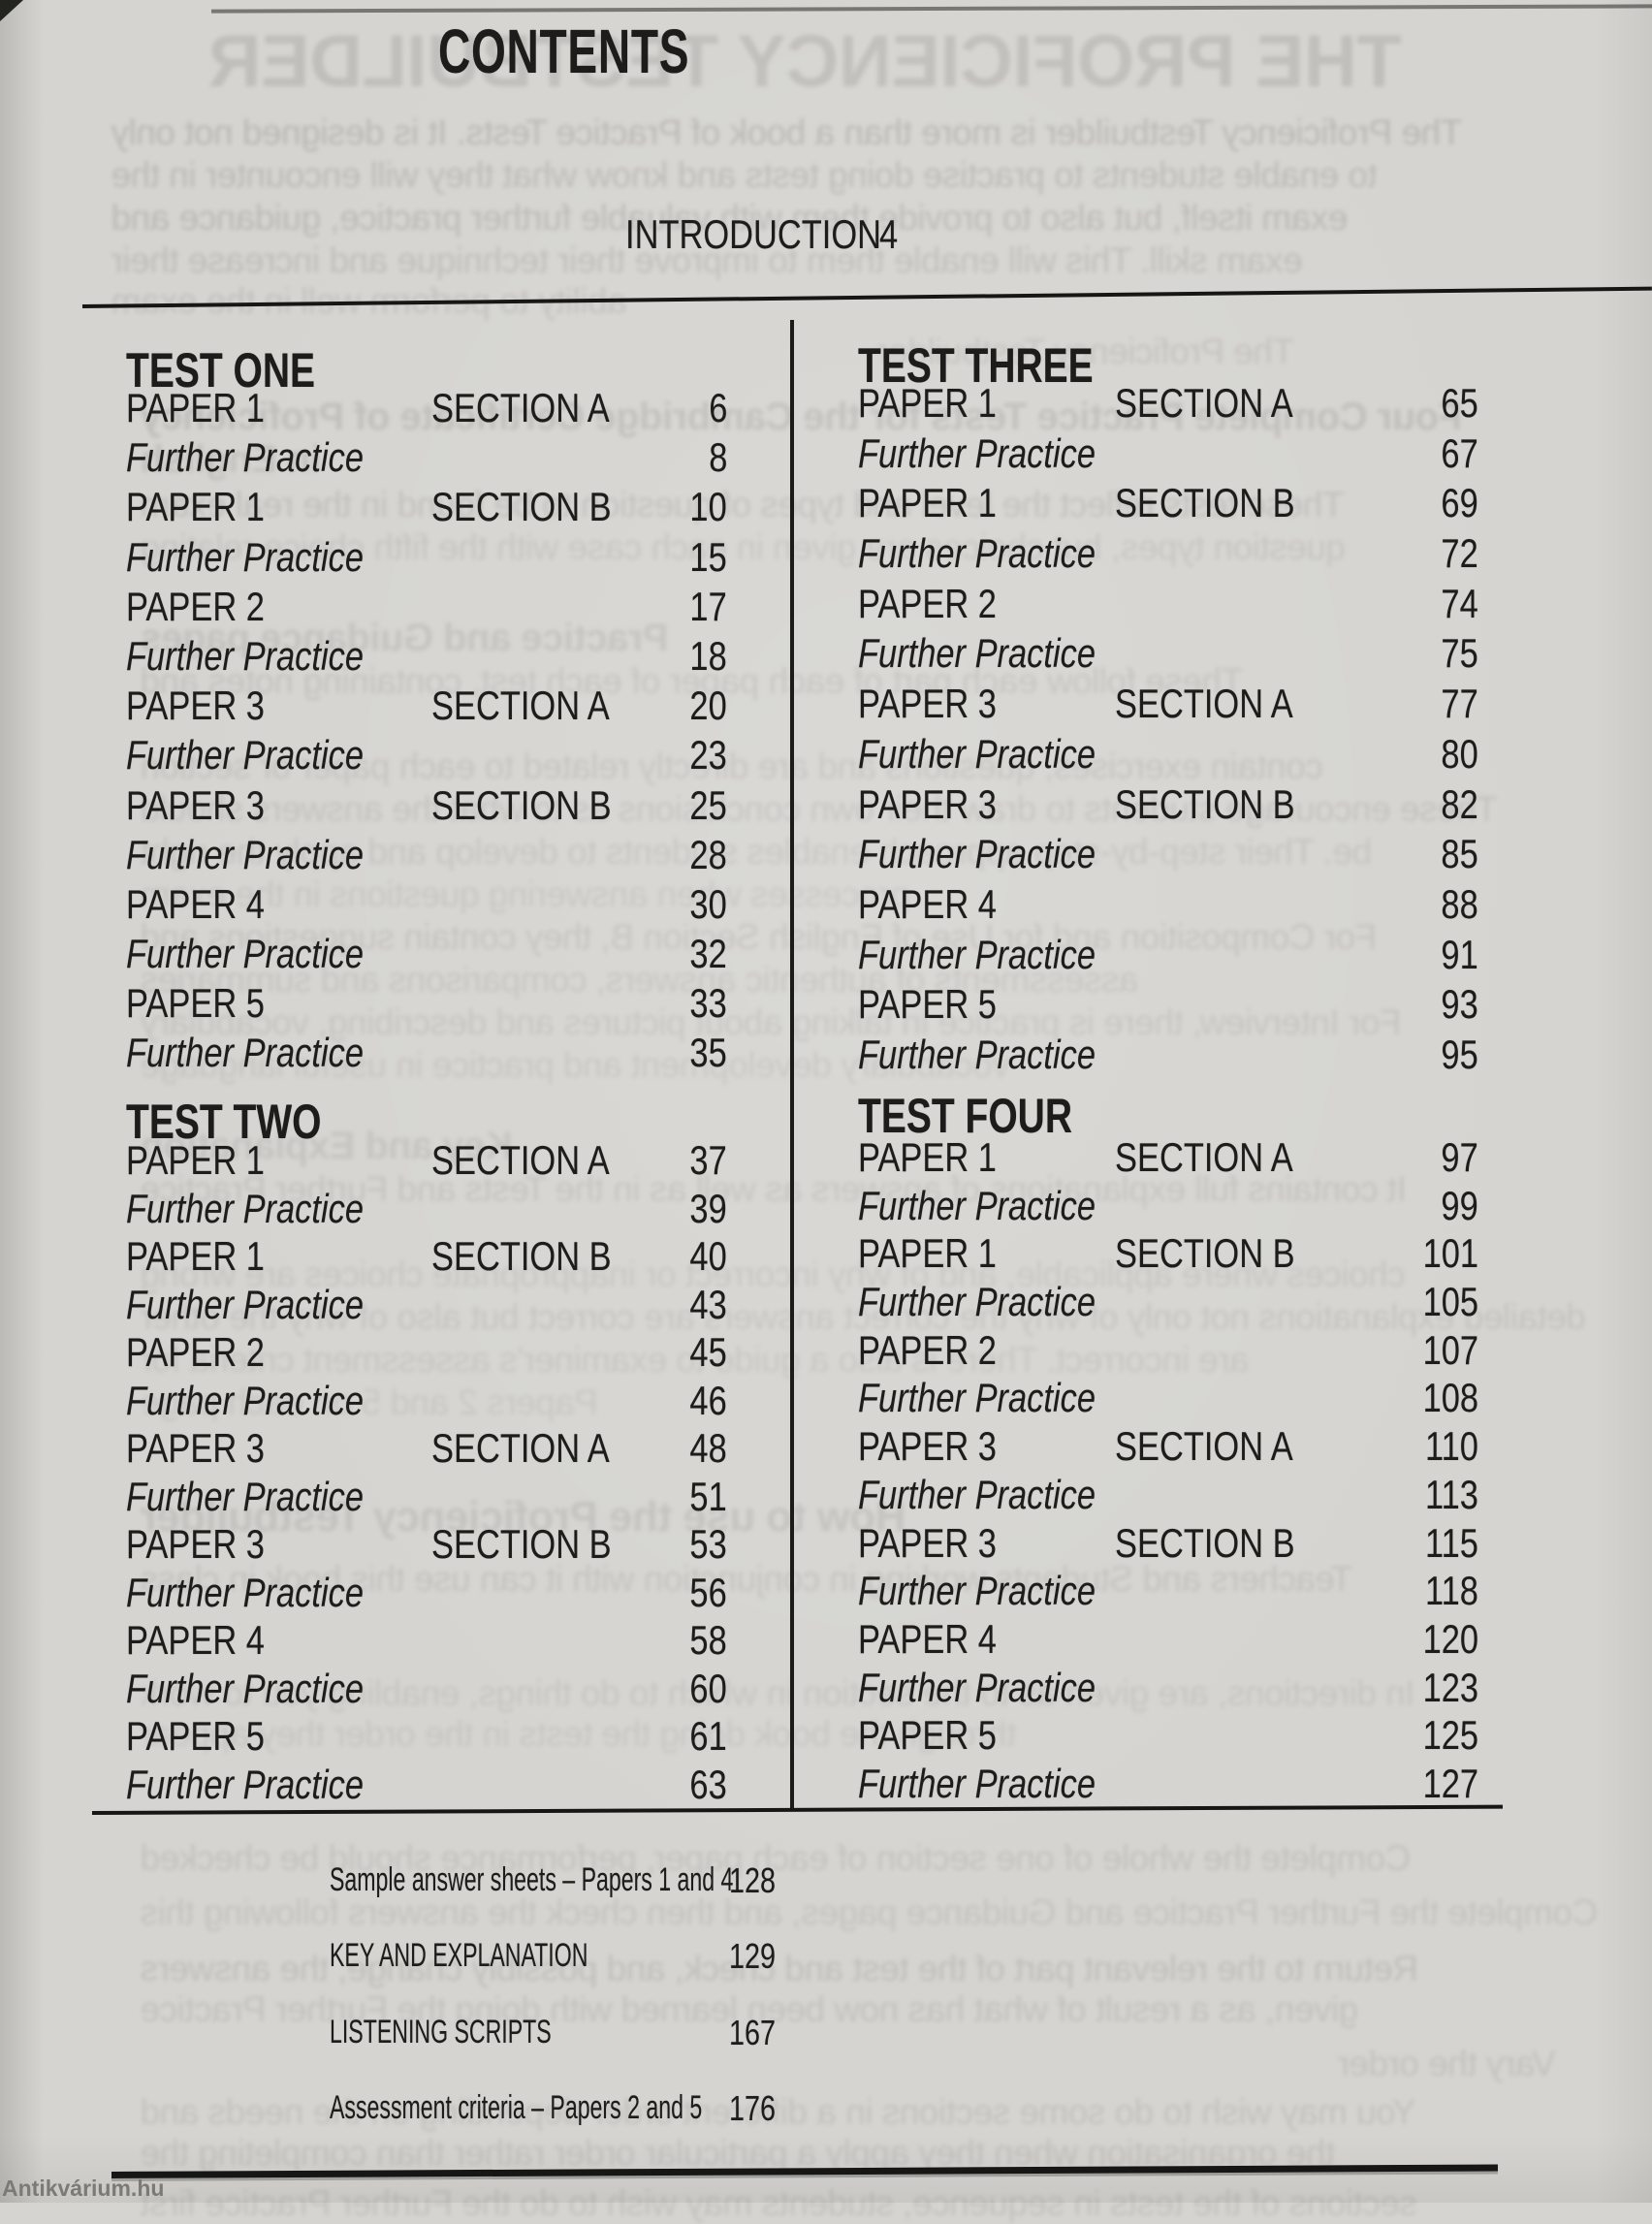 This screenshot has width=1652, height=2224. Describe the element at coordinates (1460, 903) in the screenshot. I see `toc-entry-page-number: 88` at that location.